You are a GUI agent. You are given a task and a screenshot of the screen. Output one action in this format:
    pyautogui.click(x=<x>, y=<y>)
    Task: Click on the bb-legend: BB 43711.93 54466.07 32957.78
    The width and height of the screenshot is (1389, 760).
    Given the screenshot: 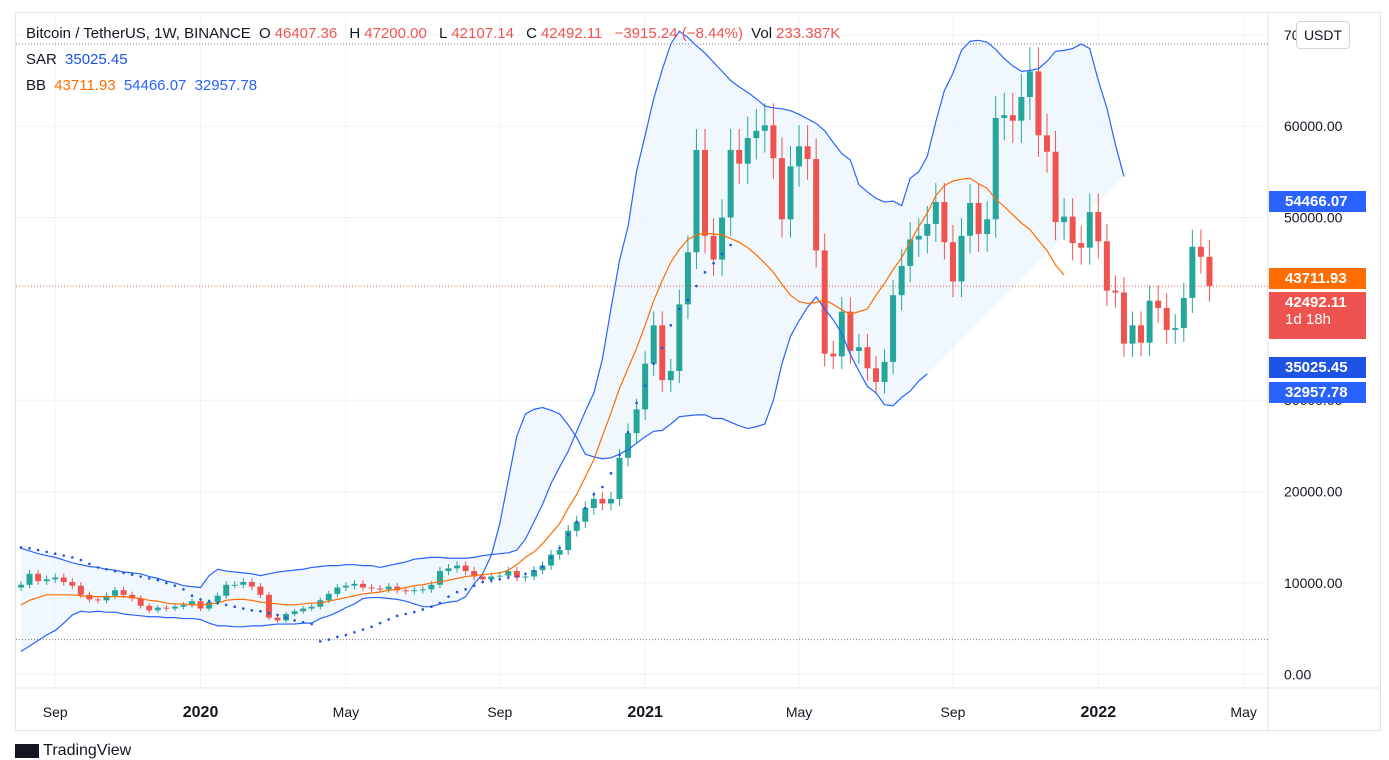 What is the action you would take?
    pyautogui.click(x=143, y=86)
    